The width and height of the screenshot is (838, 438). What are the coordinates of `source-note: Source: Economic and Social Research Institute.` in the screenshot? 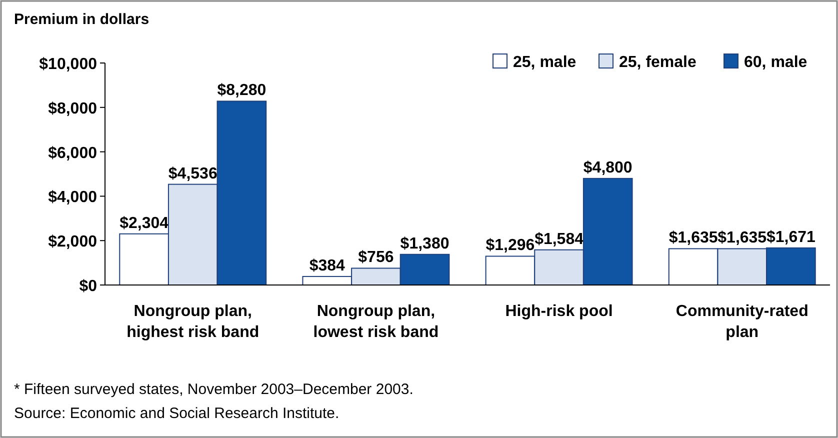 It's located at (177, 413).